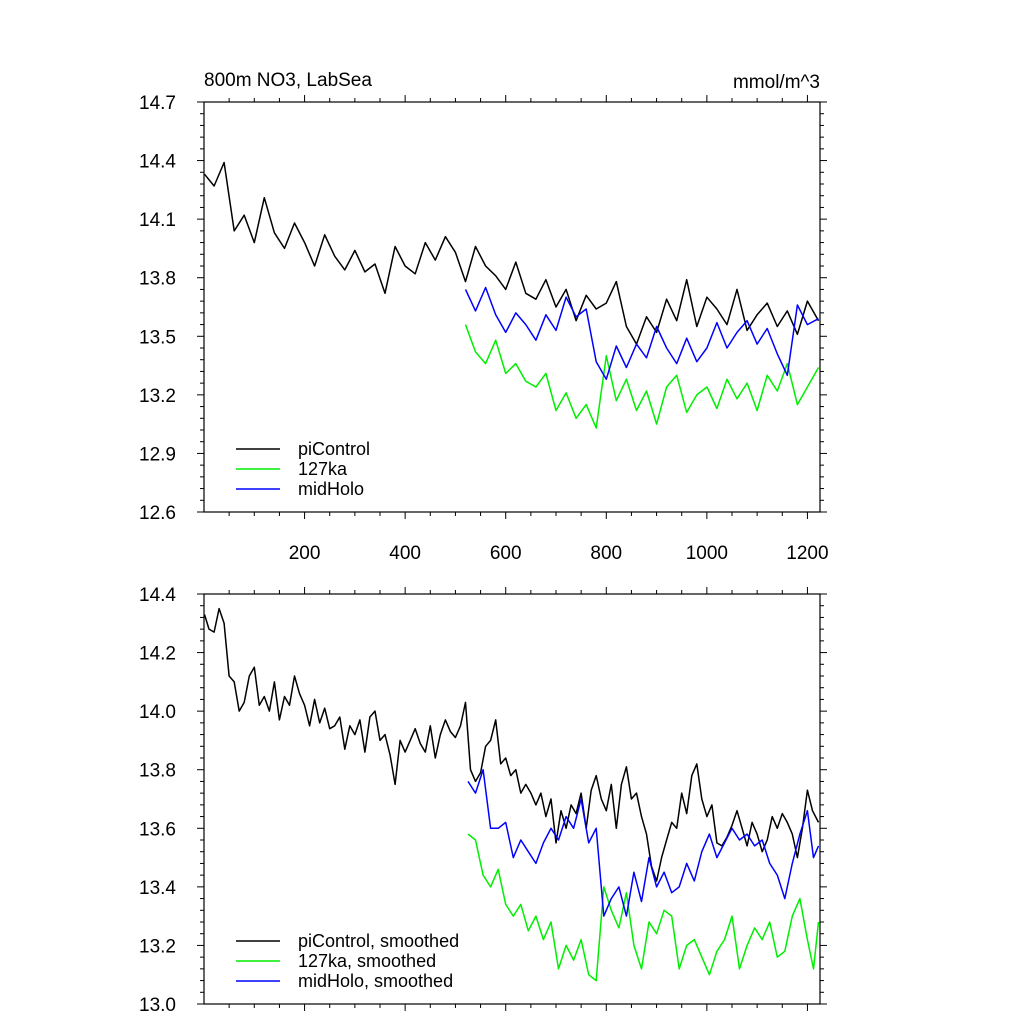 This screenshot has height=1024, width=1024. What do you see at coordinates (378, 941) in the screenshot?
I see `legend-label: piControl, smoothed` at bounding box center [378, 941].